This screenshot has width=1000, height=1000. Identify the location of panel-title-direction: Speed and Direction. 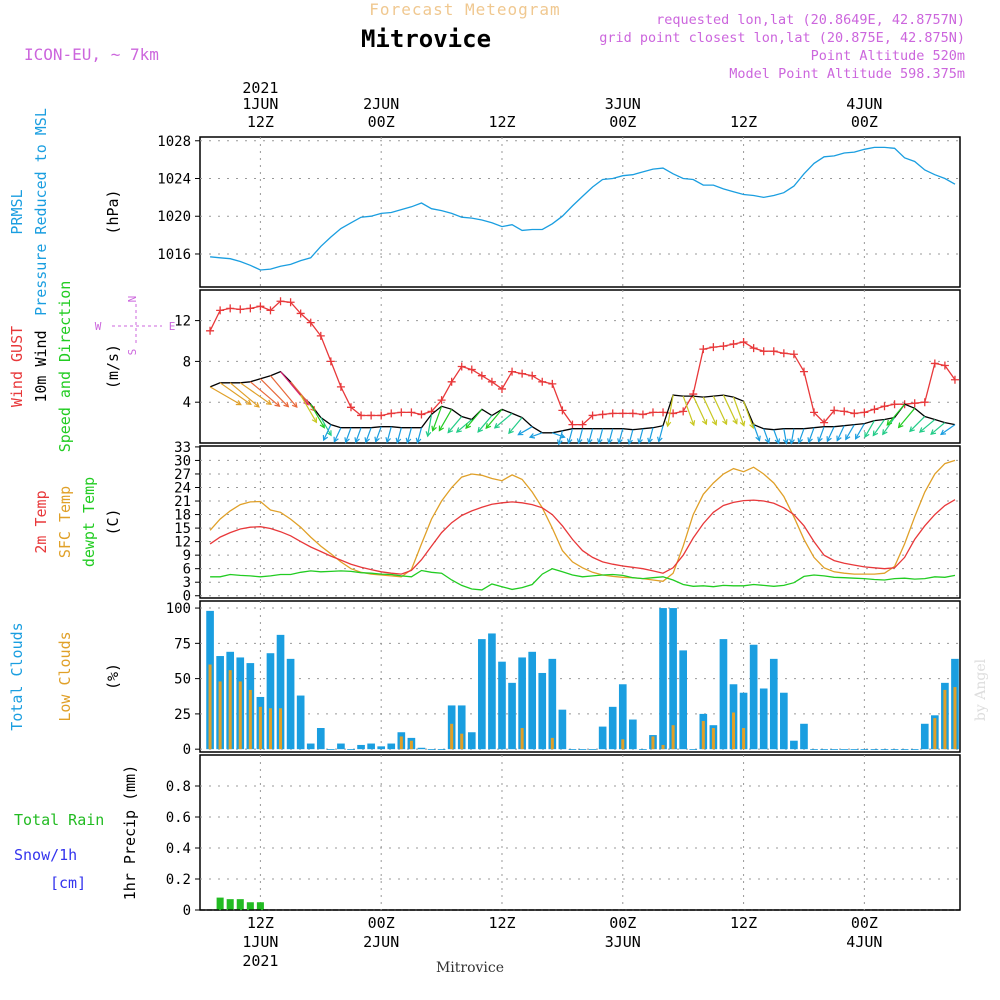
(65, 367).